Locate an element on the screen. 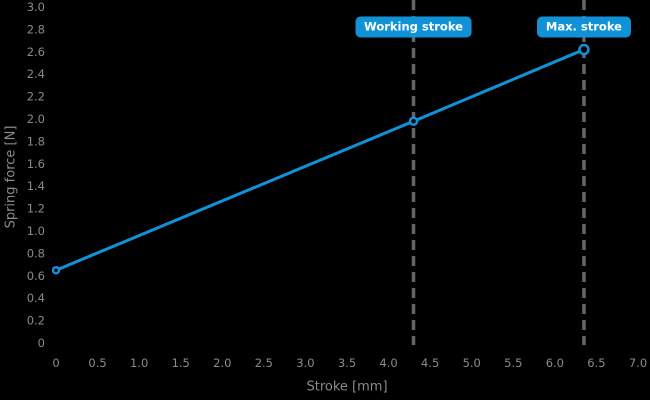 Image resolution: width=650 pixels, height=400 pixels. x-tick-label: 0.5 is located at coordinates (97, 363).